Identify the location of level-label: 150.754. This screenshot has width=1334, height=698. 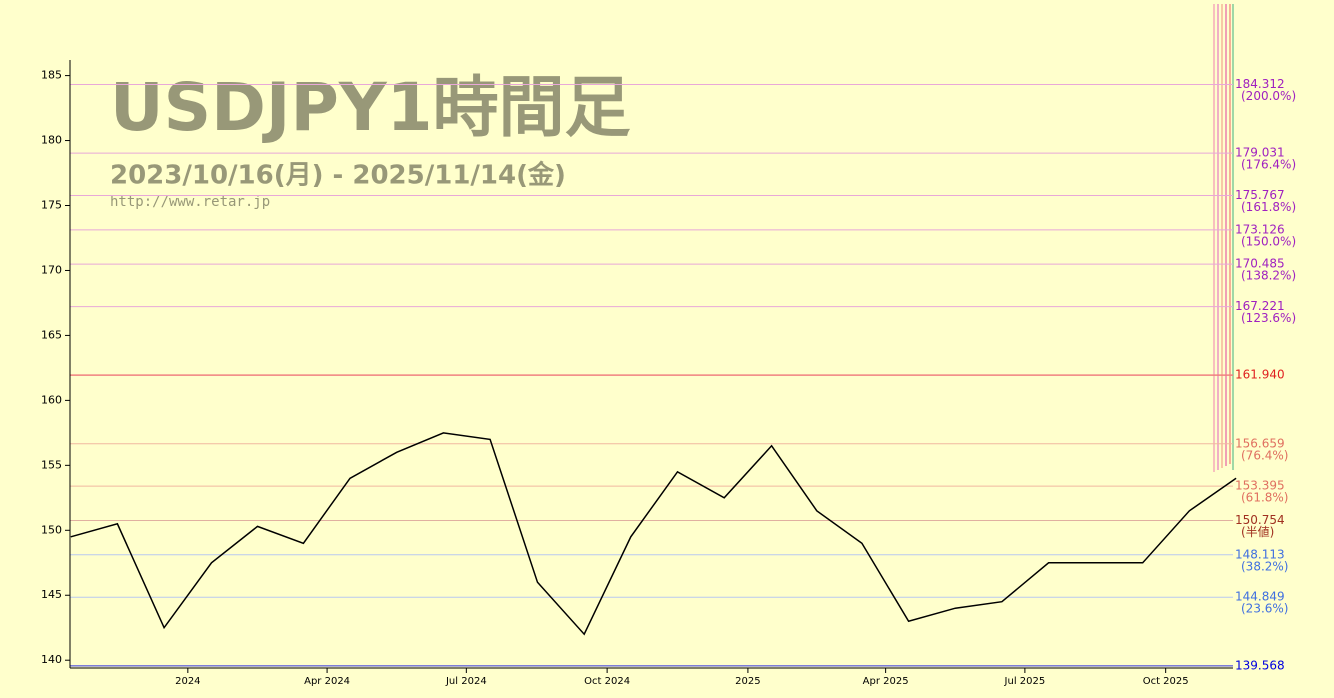
(1260, 520).